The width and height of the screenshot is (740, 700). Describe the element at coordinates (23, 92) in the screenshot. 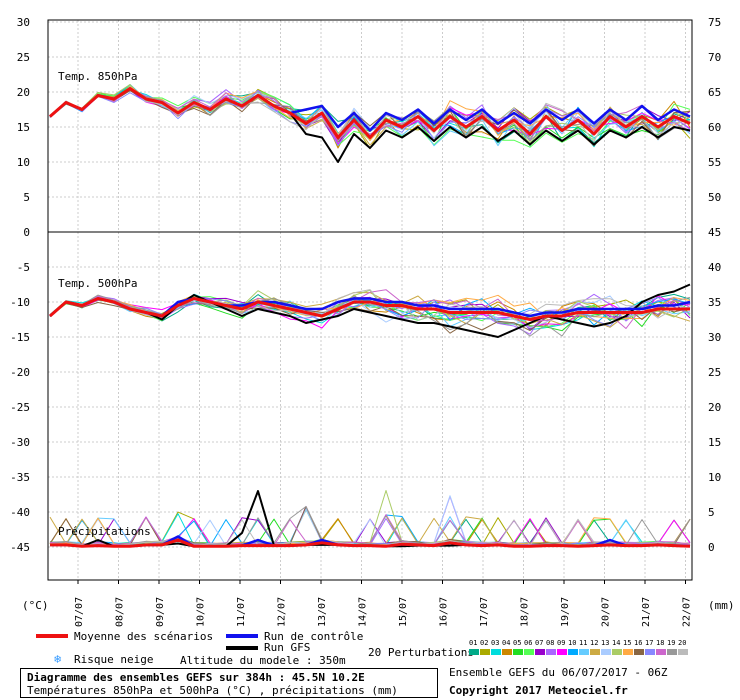

I see `left-tick-label: 20` at that location.